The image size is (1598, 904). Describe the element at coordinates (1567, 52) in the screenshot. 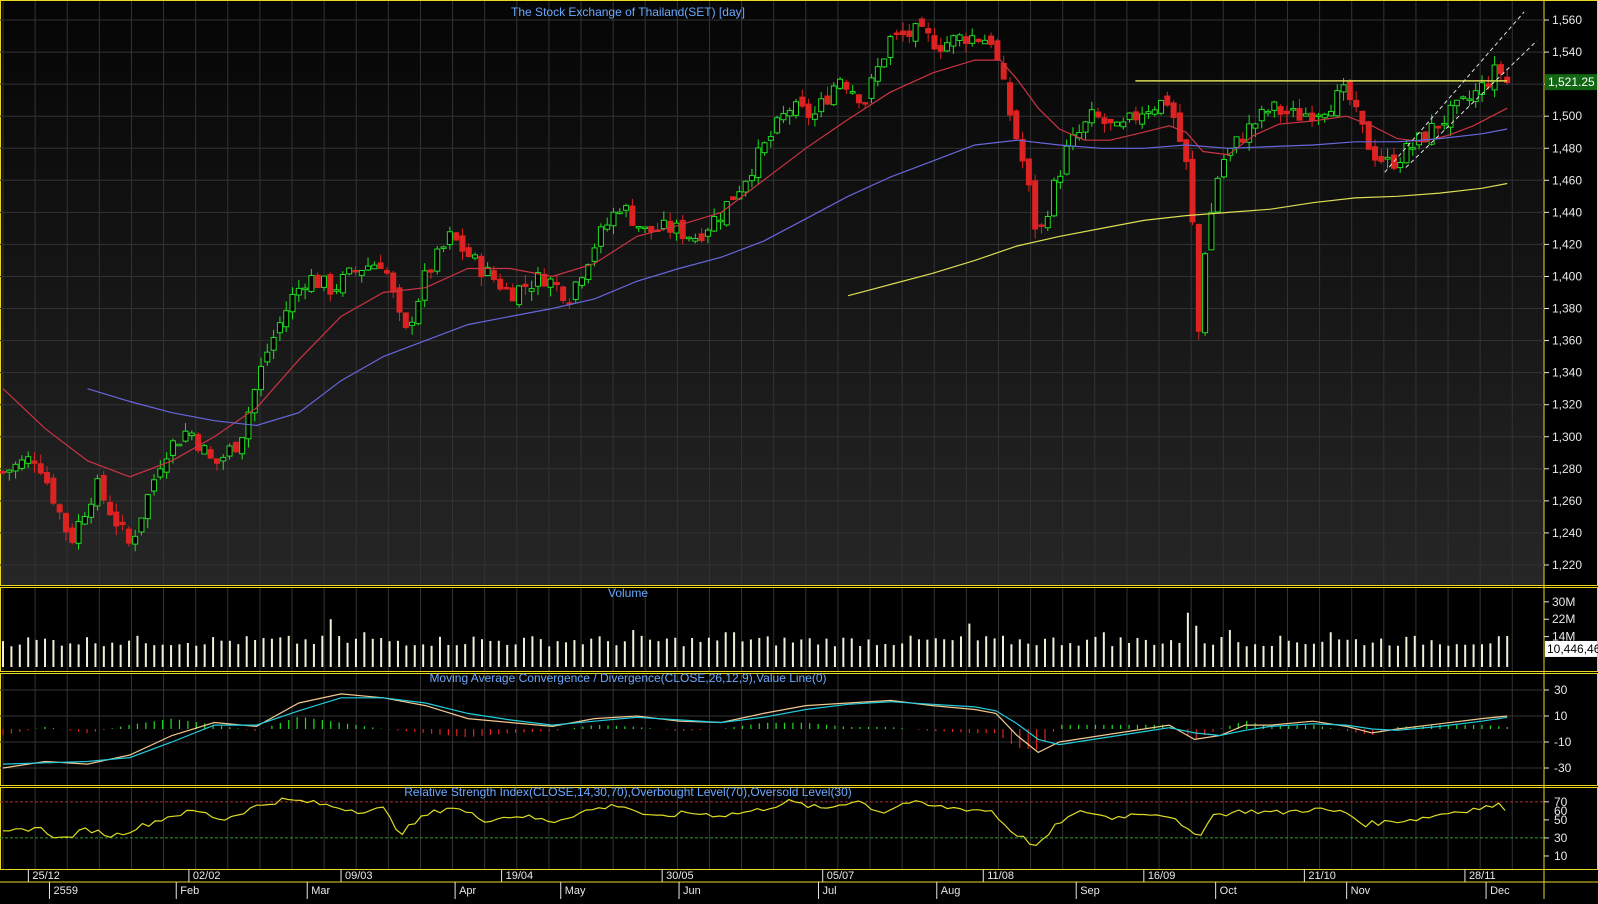

I see `price-tick-label: 1,540` at that location.